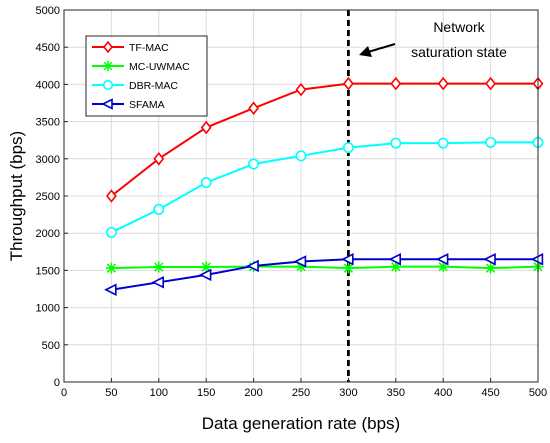 The width and height of the screenshot is (550, 443). Describe the element at coordinates (48, 85) in the screenshot. I see `y-tick-label: 4000` at that location.